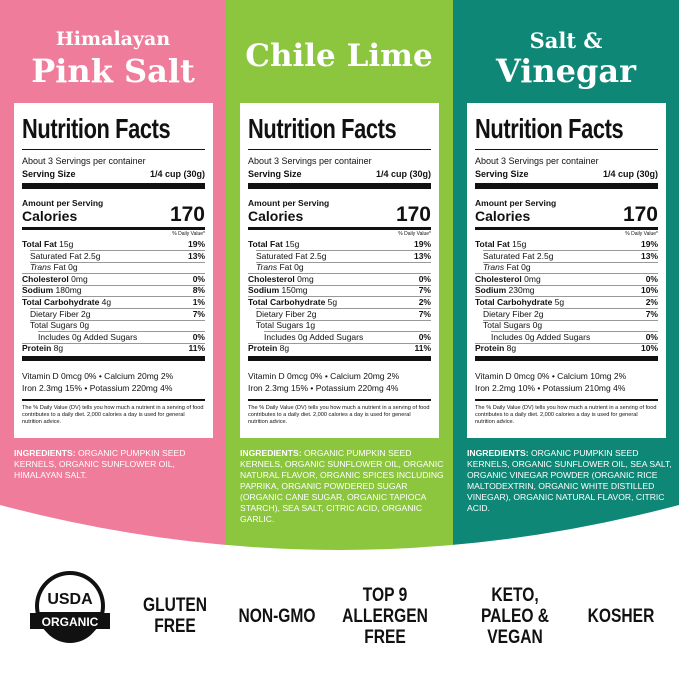 The image size is (679, 679). What do you see at coordinates (280, 313) in the screenshot?
I see `nutrient-name: Dietary Fiber` at bounding box center [280, 313].